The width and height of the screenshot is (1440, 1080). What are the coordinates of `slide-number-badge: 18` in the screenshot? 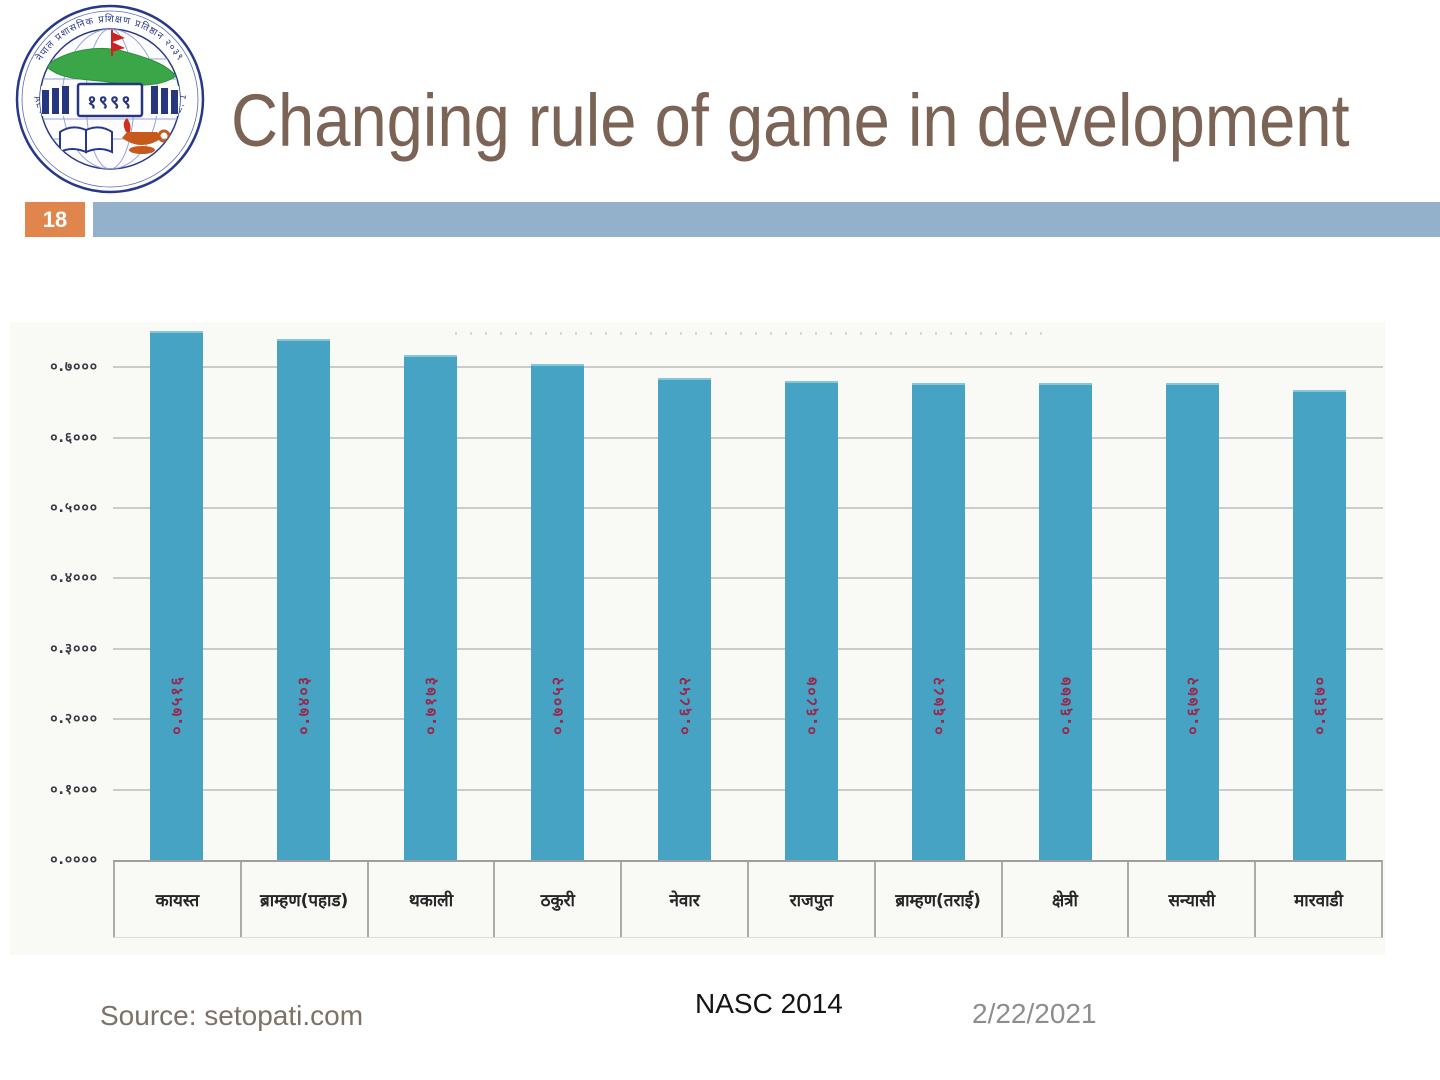 It's located at (55, 219).